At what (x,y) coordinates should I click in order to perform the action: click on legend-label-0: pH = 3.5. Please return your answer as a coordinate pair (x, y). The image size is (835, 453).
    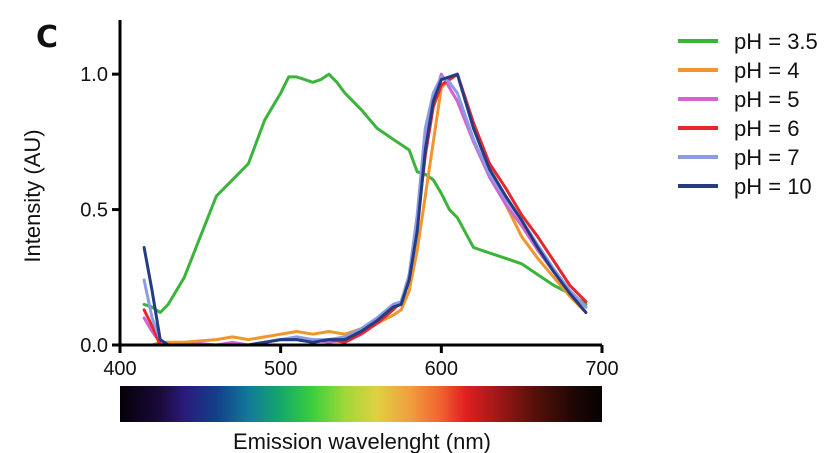
    Looking at the image, I should click on (776, 41).